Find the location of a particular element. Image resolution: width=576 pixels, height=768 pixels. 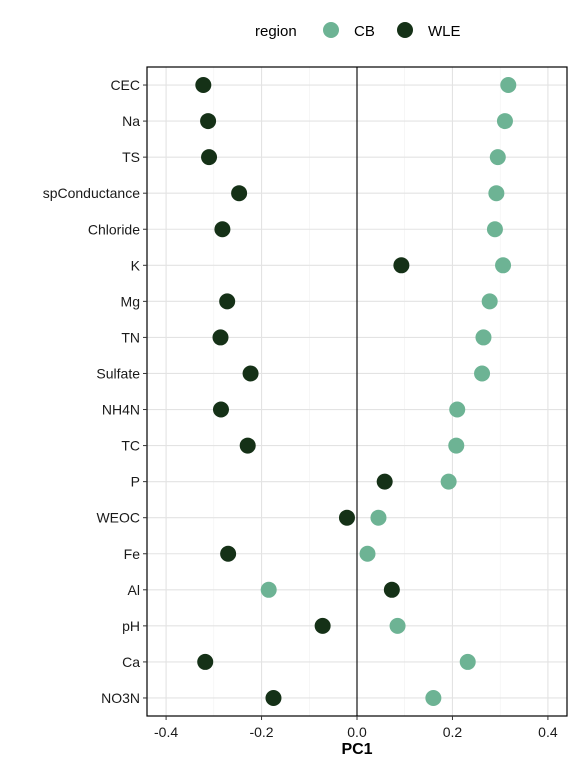

y-tick-label: Al is located at coordinates (134, 590).